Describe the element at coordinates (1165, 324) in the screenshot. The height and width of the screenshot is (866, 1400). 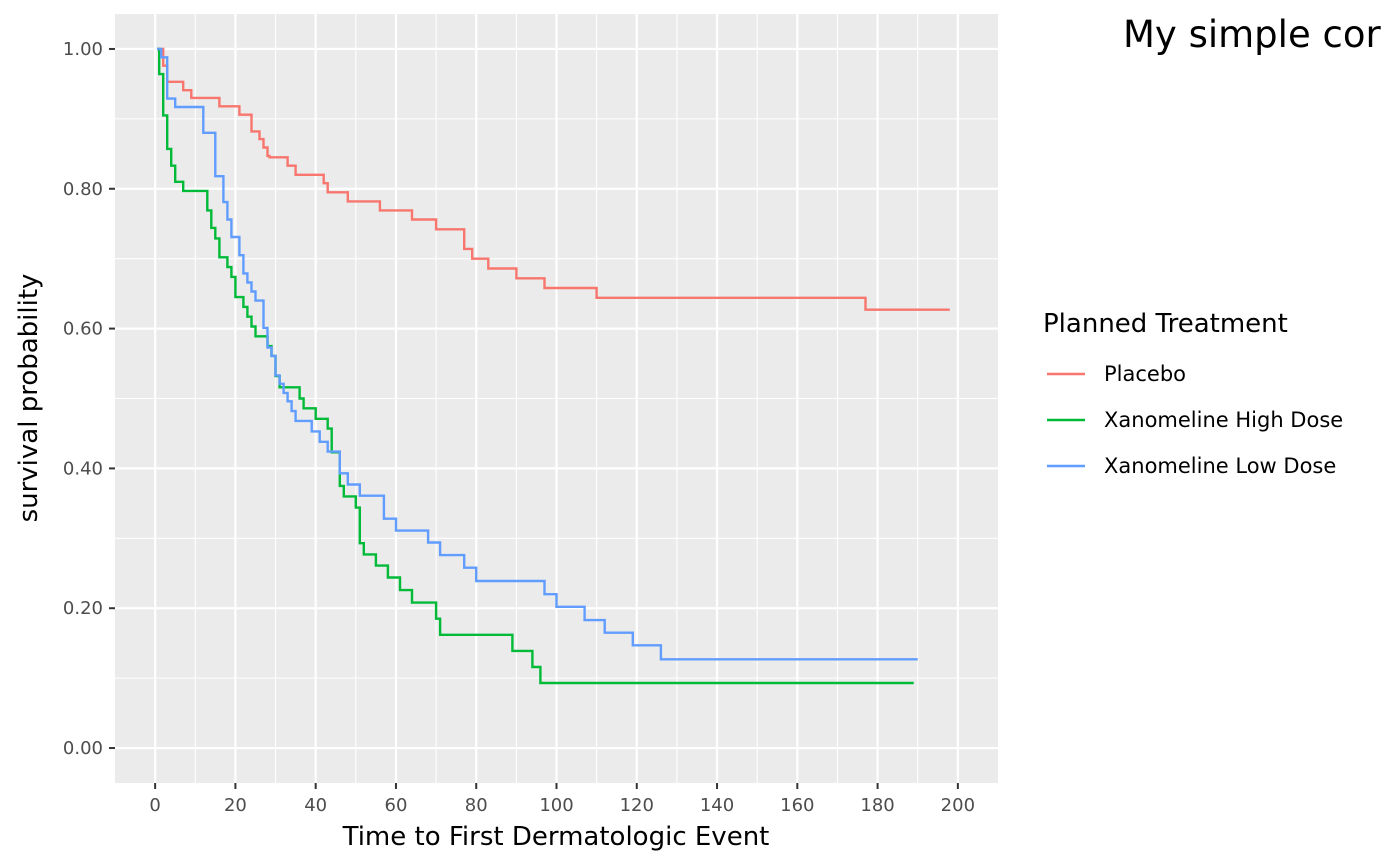
I see `legend-title: Planned Treatment` at that location.